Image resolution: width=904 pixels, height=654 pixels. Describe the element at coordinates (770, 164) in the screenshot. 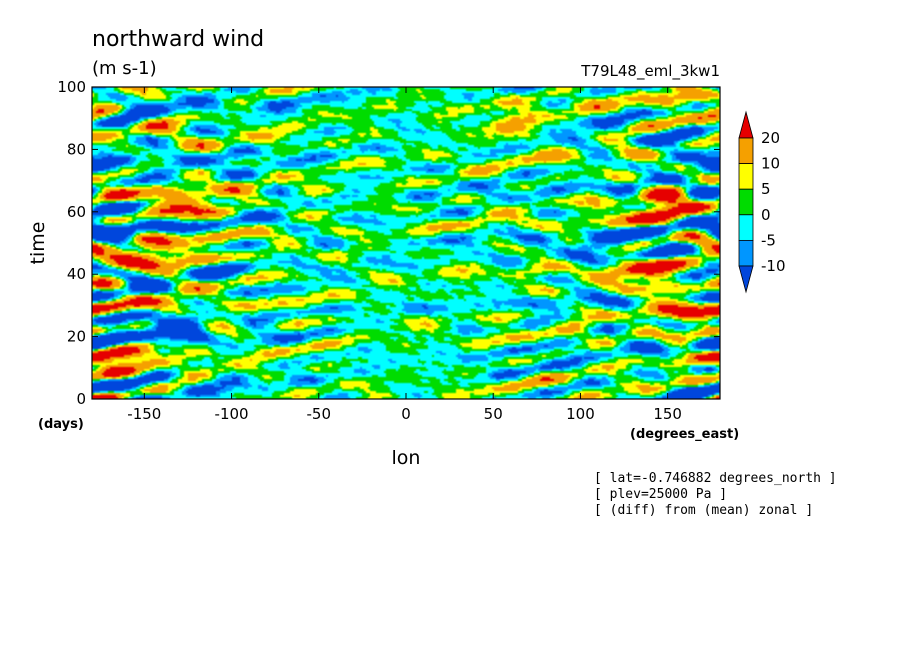

I see `colorbar-label: 10` at that location.